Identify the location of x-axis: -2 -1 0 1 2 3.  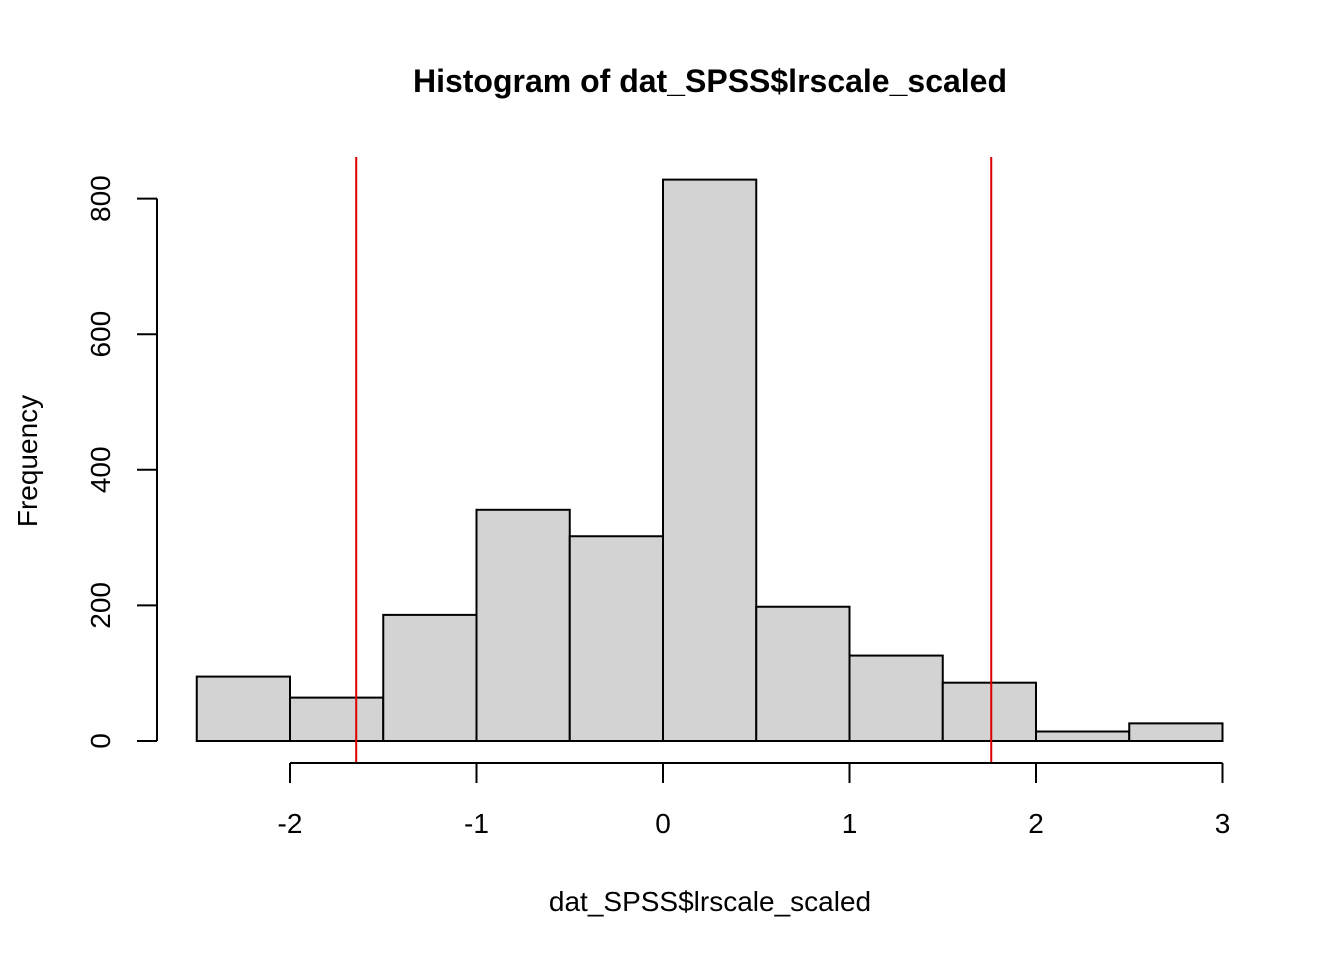
(754, 800).